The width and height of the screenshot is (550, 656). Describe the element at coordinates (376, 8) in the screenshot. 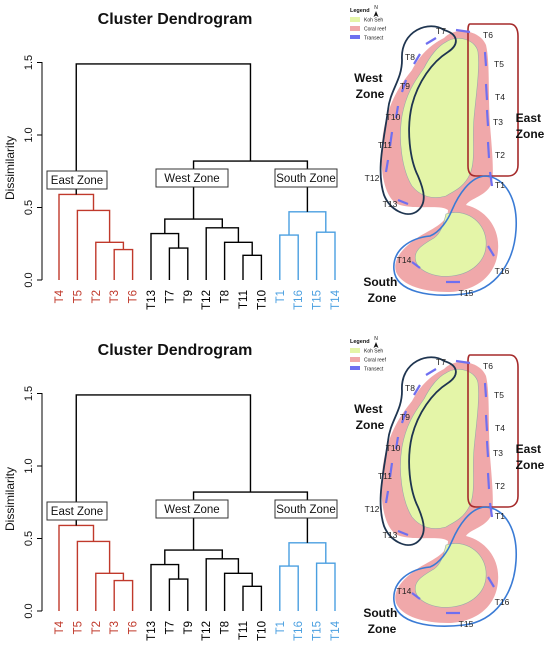

I see `north-arrow-label: N` at that location.